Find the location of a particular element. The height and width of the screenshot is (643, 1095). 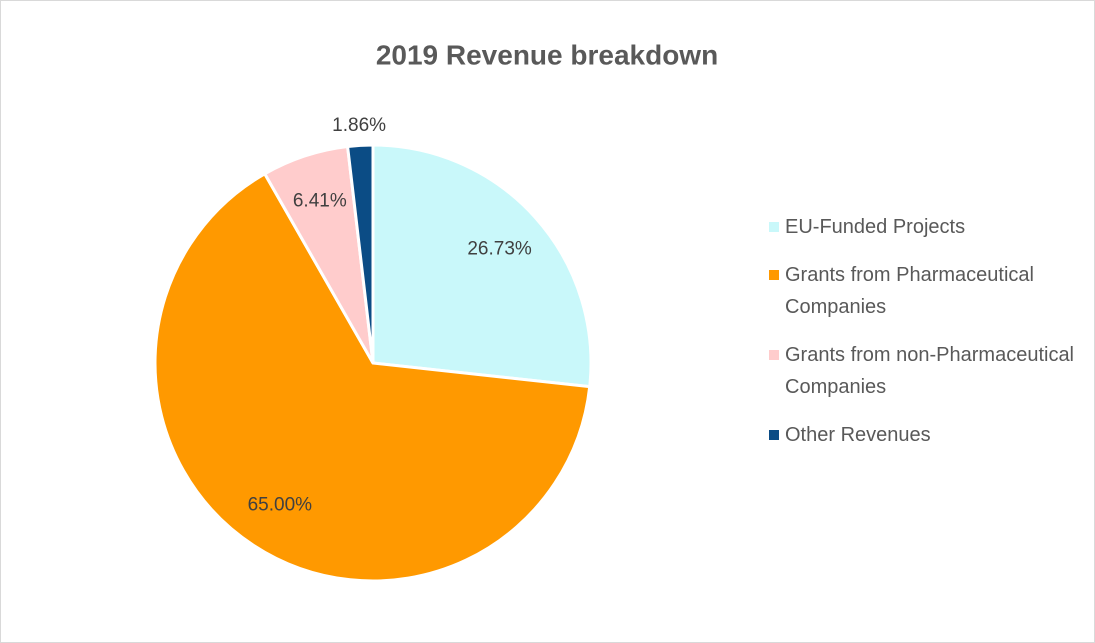

chart-title: 2019 Revenue breakdown is located at coordinates (547, 54).